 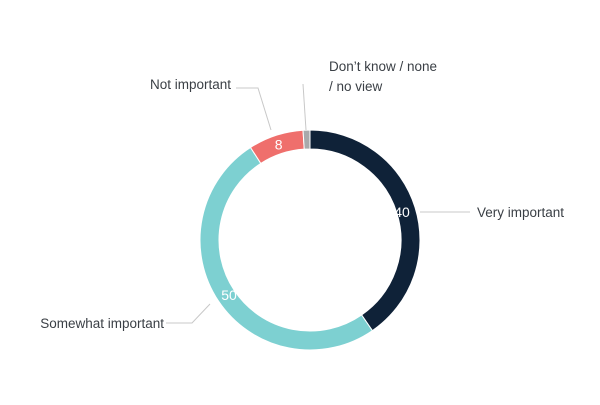 What do you see at coordinates (365, 230) in the screenshot?
I see `slice-very-important` at bounding box center [365, 230].